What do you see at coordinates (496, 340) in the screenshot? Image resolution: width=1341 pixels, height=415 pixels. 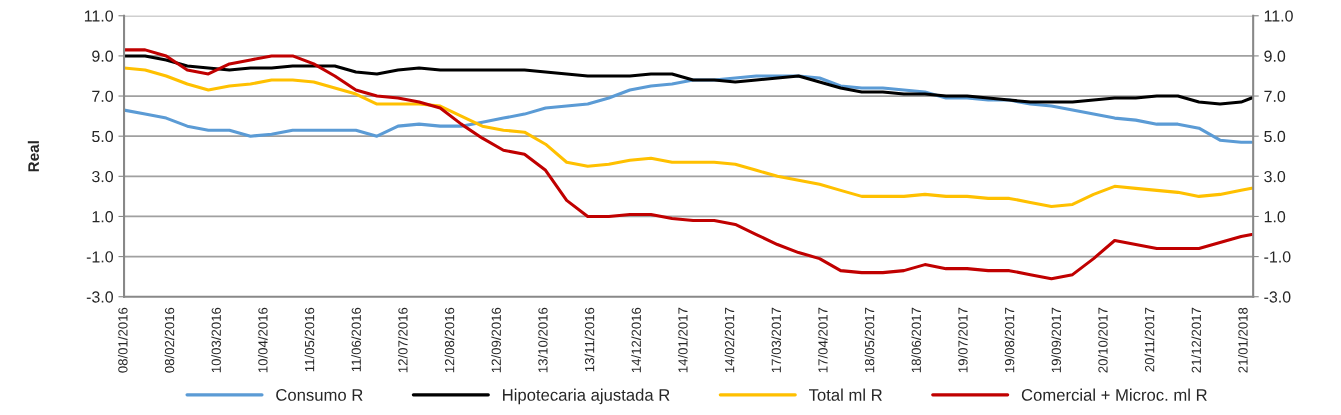 I see `x-tick-label: 12/09/2016` at bounding box center [496, 340].